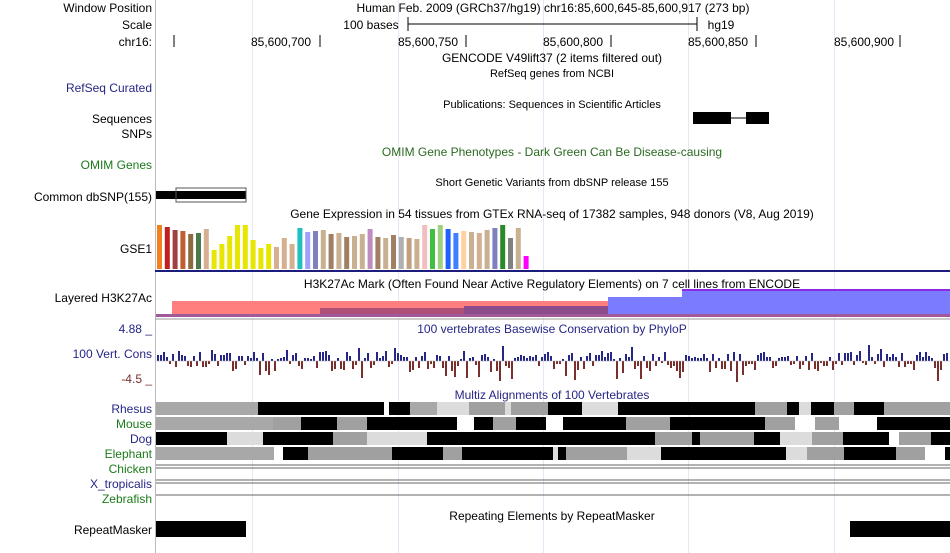 The height and width of the screenshot is (553, 950). What do you see at coordinates (112, 530) in the screenshot?
I see `repeat-track-label: RepeatMasker` at bounding box center [112, 530].